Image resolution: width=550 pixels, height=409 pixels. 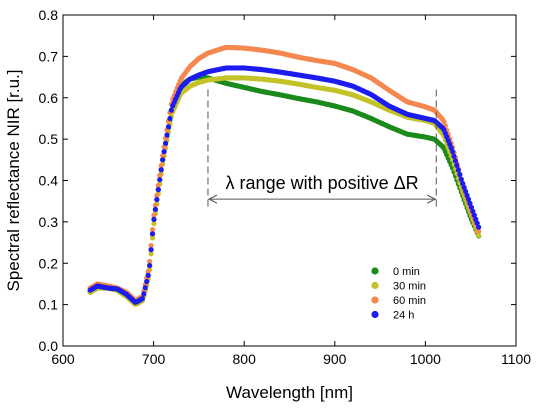 I want to click on legend-label: 30 min, so click(x=409, y=287).